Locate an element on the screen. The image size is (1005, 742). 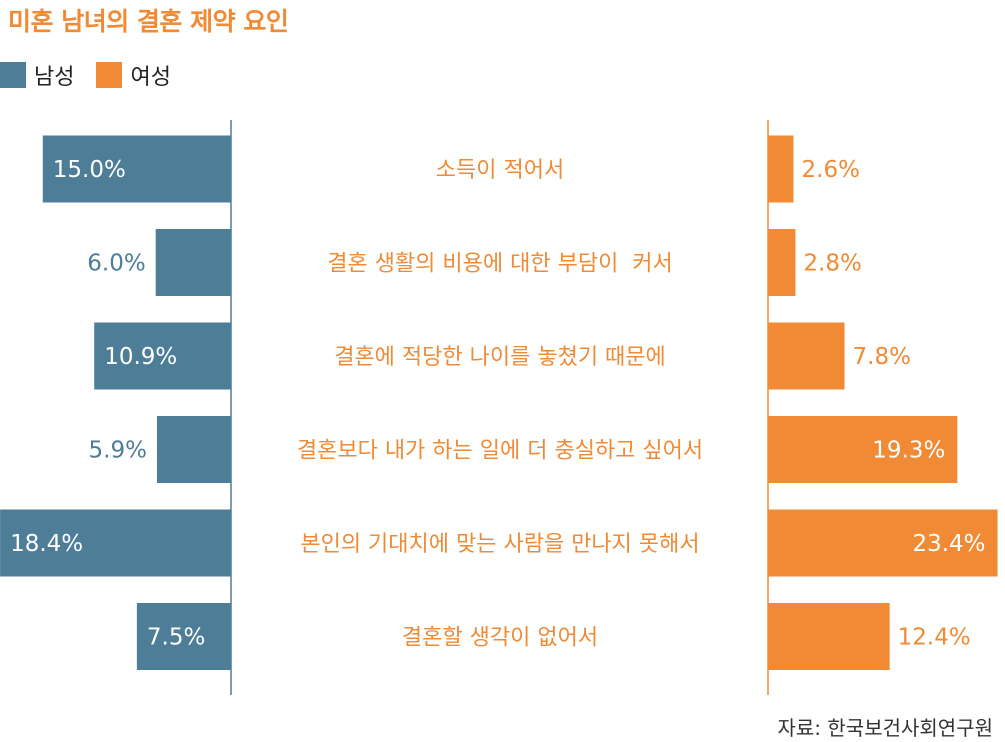
category-label: 결혼 생활의 비용에 대한 부담이 커서 is located at coordinates (500, 264).